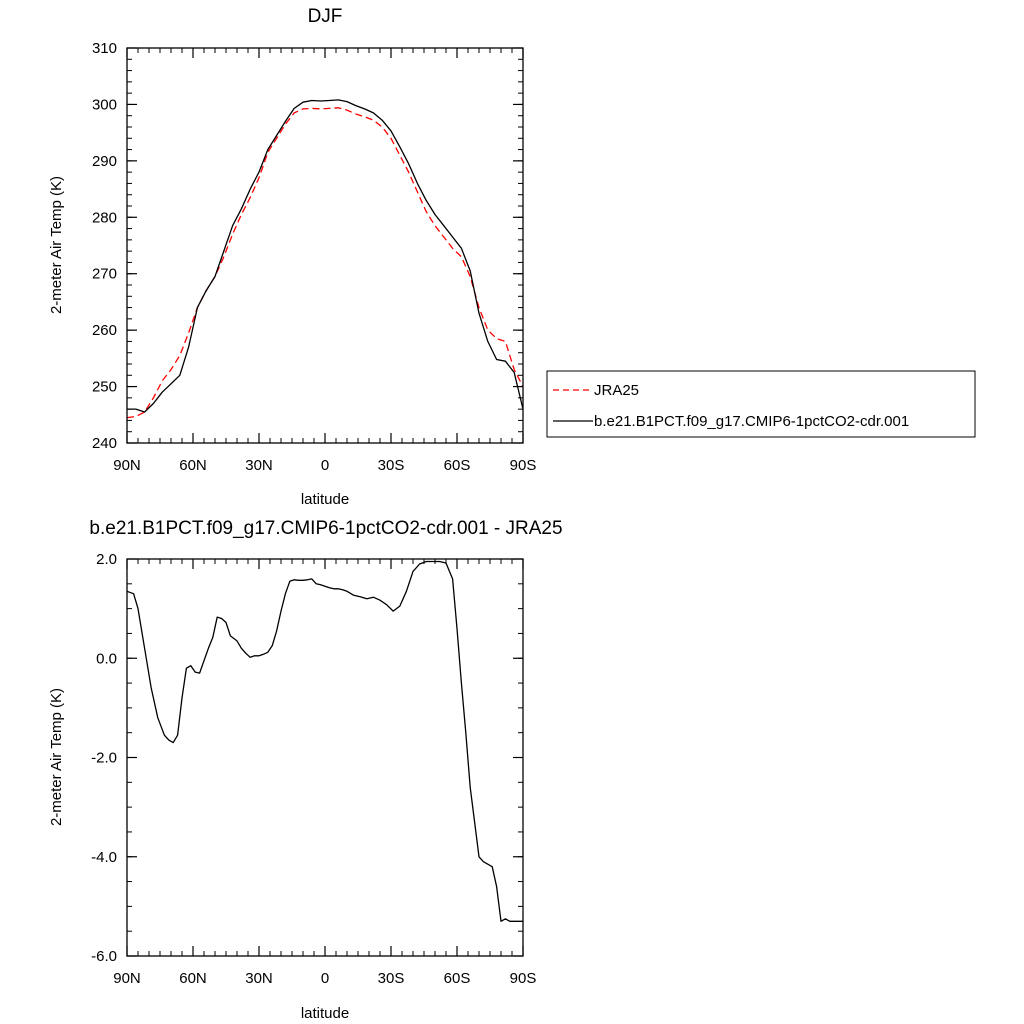 The image size is (1024, 1024). What do you see at coordinates (127, 465) in the screenshot?
I see `top-x-tick-label: 90N` at bounding box center [127, 465].